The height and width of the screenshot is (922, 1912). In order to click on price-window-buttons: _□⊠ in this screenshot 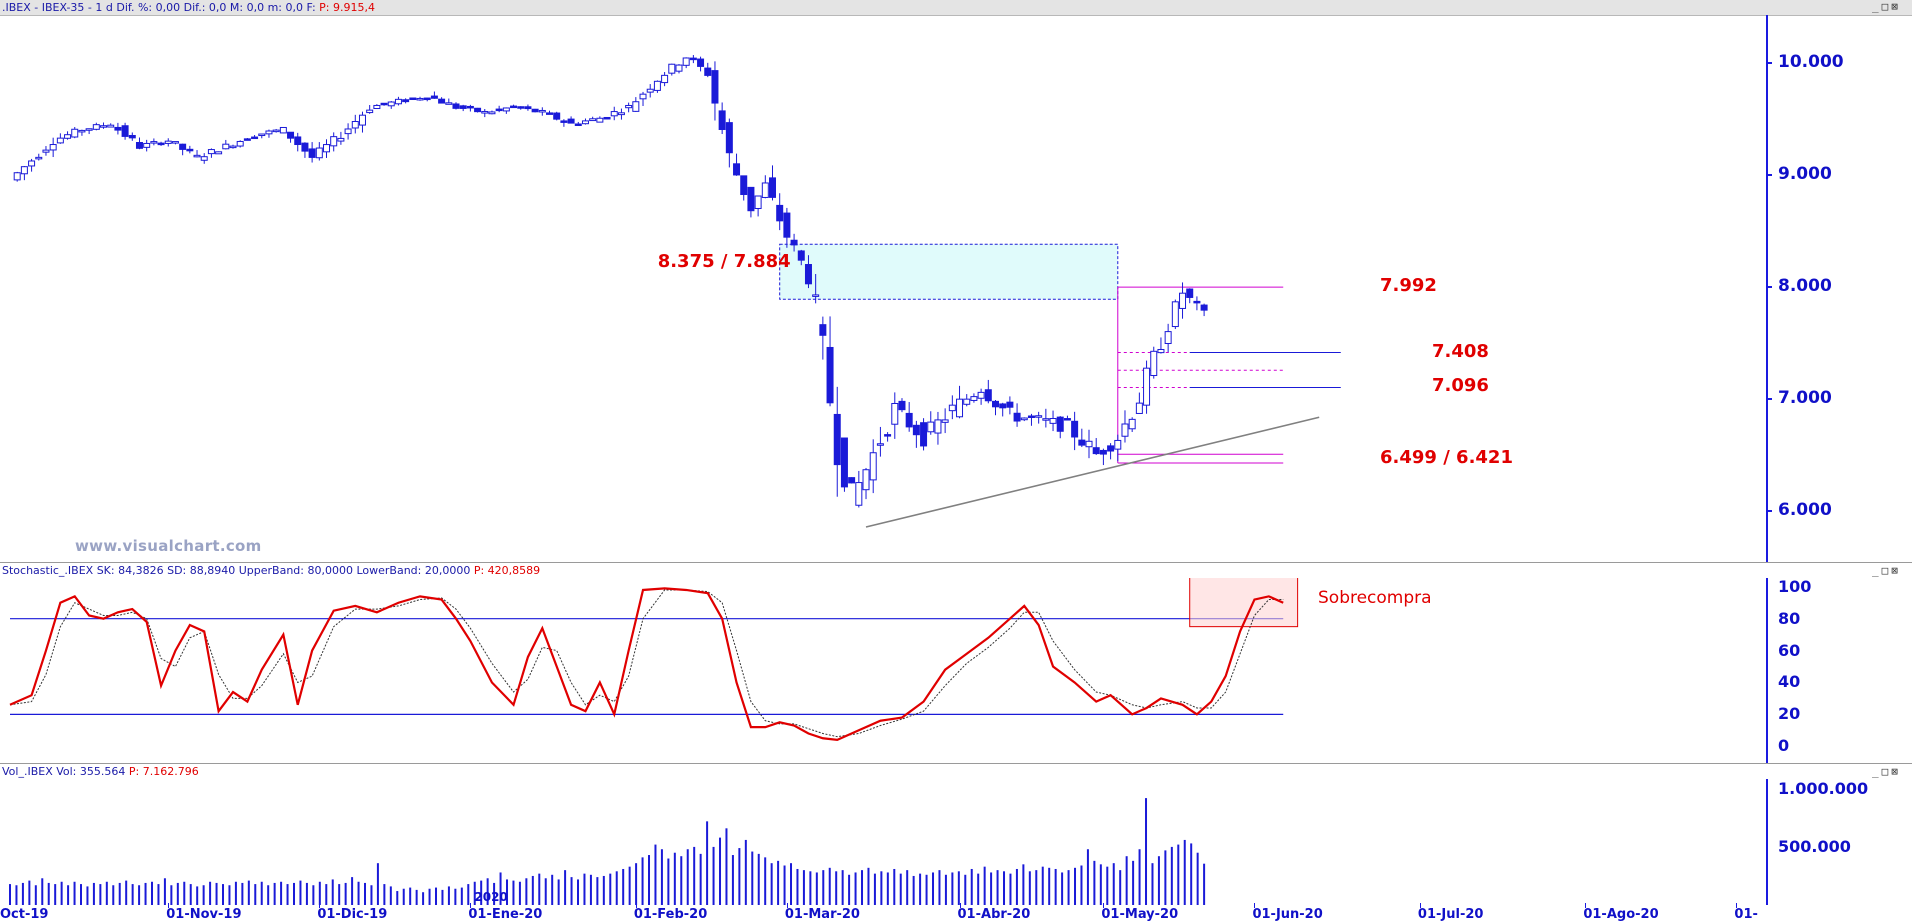, I will do `click(1886, 6)`.